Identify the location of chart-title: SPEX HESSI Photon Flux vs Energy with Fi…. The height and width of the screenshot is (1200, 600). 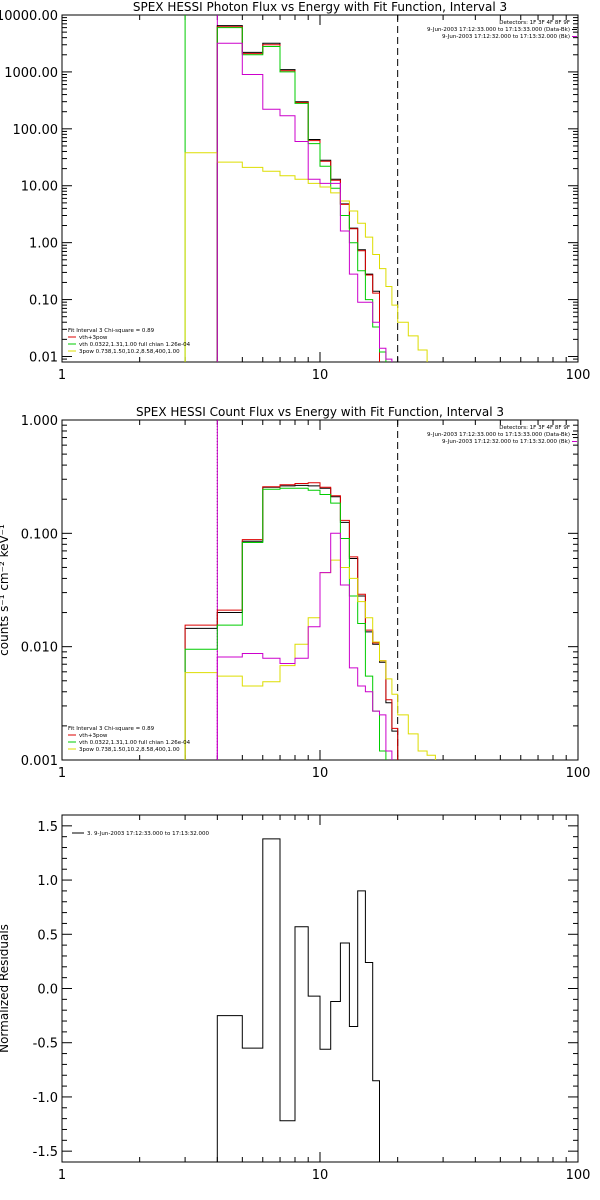
(320, 7).